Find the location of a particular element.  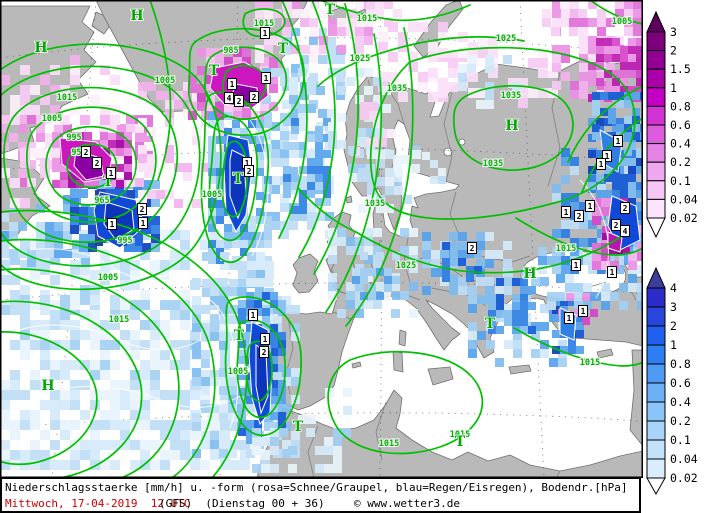

land-corsica is located at coordinates (402, 338).